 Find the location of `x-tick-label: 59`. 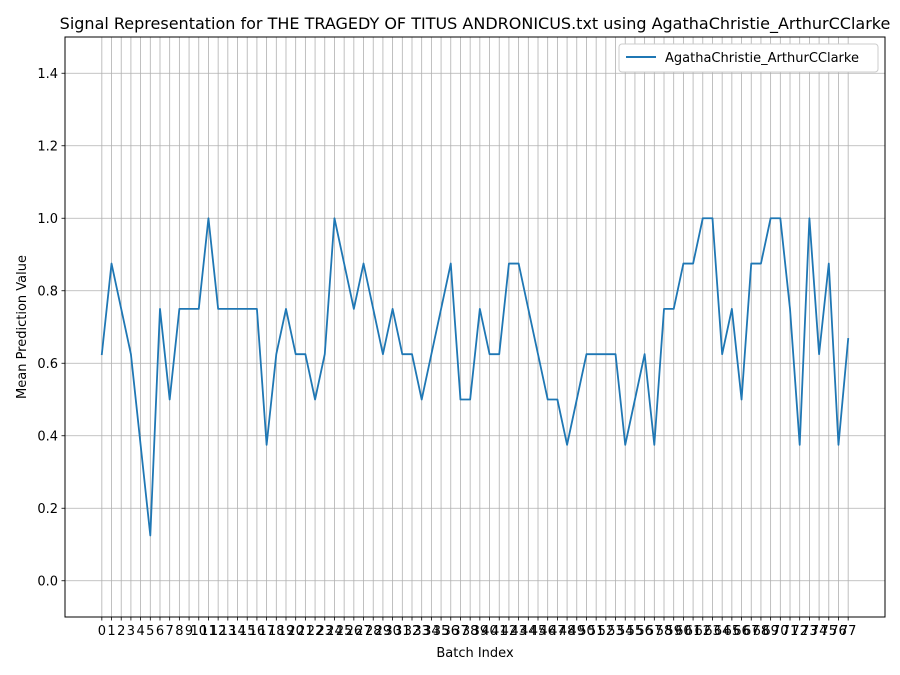

x-tick-label: 59 is located at coordinates (673, 631).